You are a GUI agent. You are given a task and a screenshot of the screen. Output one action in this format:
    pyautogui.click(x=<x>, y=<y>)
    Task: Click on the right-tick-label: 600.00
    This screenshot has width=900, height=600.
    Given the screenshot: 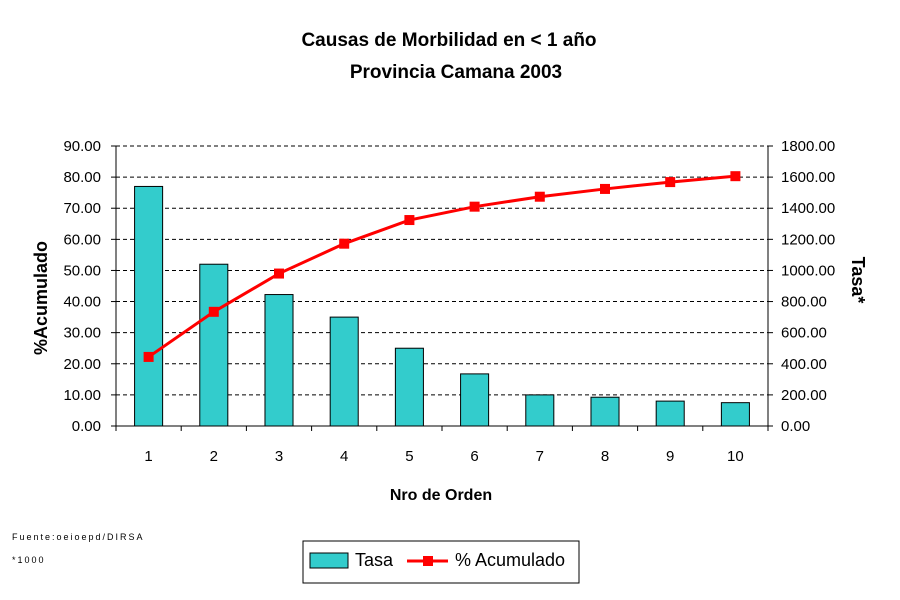 What is the action you would take?
    pyautogui.click(x=804, y=333)
    